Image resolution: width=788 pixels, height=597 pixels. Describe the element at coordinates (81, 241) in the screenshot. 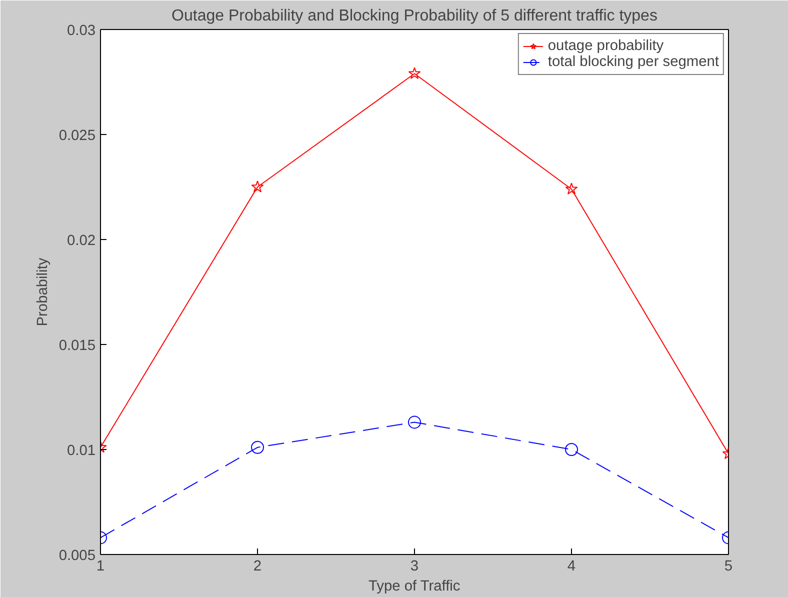

I see `y-tick-label: 0.02` at that location.